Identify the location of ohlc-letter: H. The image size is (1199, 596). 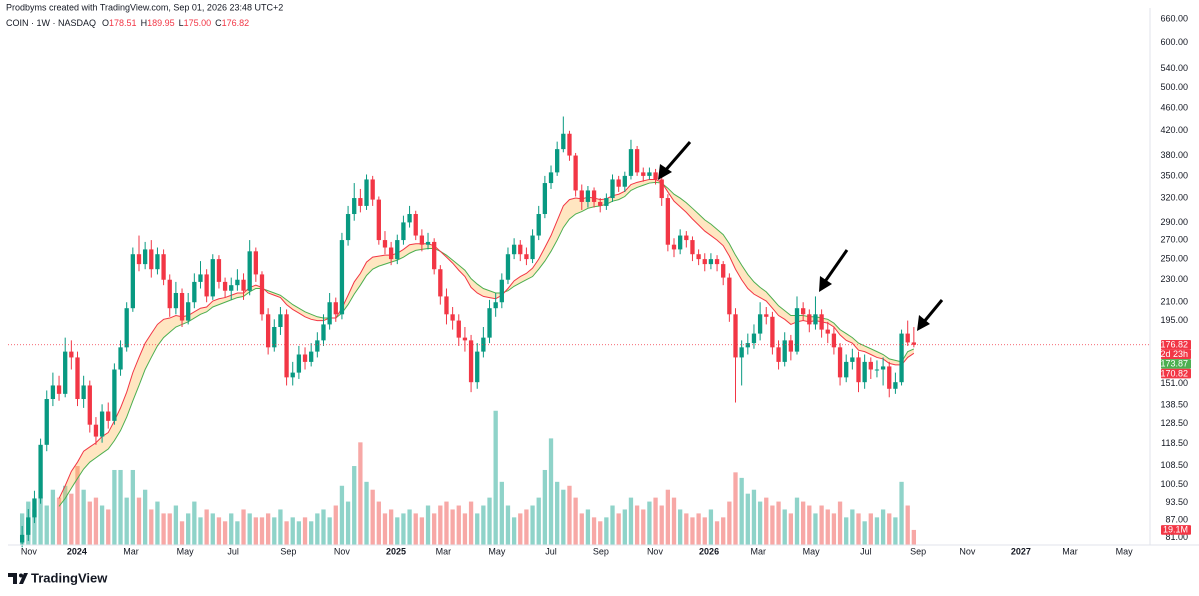
(144, 23).